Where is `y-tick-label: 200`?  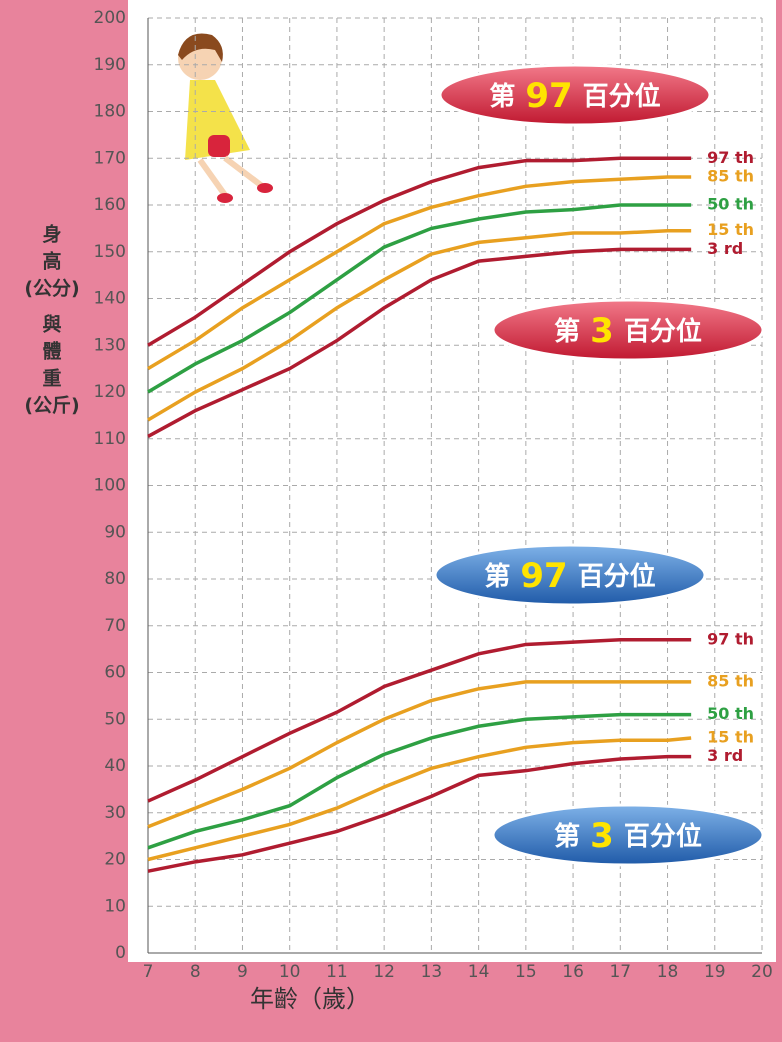
y-tick-label: 200 is located at coordinates (110, 18).